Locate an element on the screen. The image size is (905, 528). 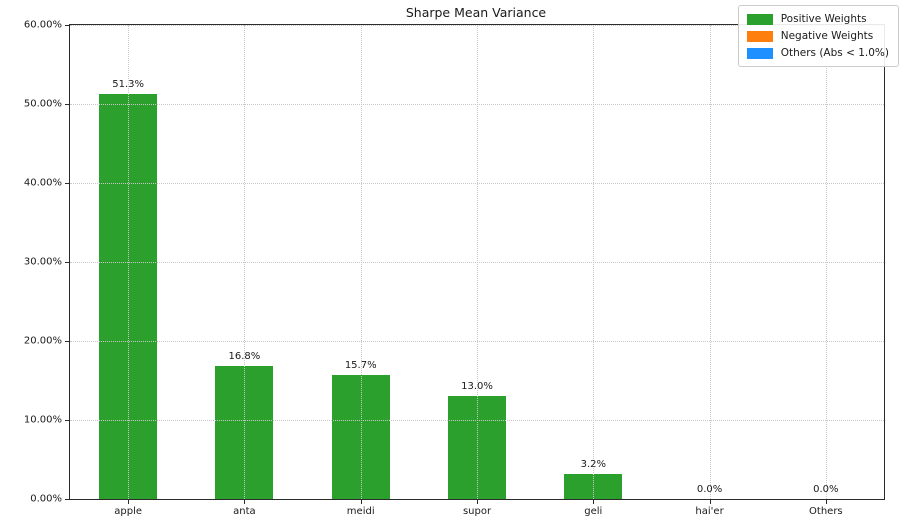
legend-label: Others (Abs < 1.0%) is located at coordinates (834, 53).